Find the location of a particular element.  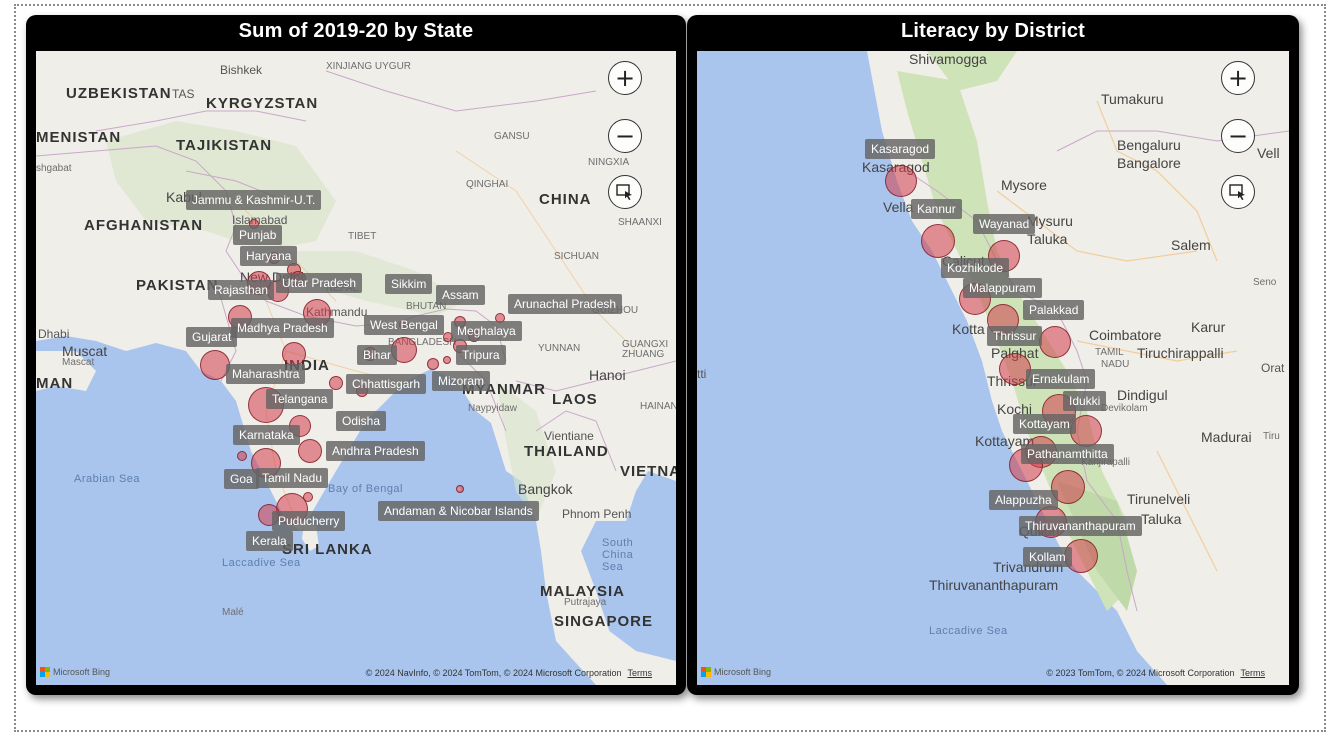

district-label-alappuzha: Alappuzha is located at coordinates (1023, 500).